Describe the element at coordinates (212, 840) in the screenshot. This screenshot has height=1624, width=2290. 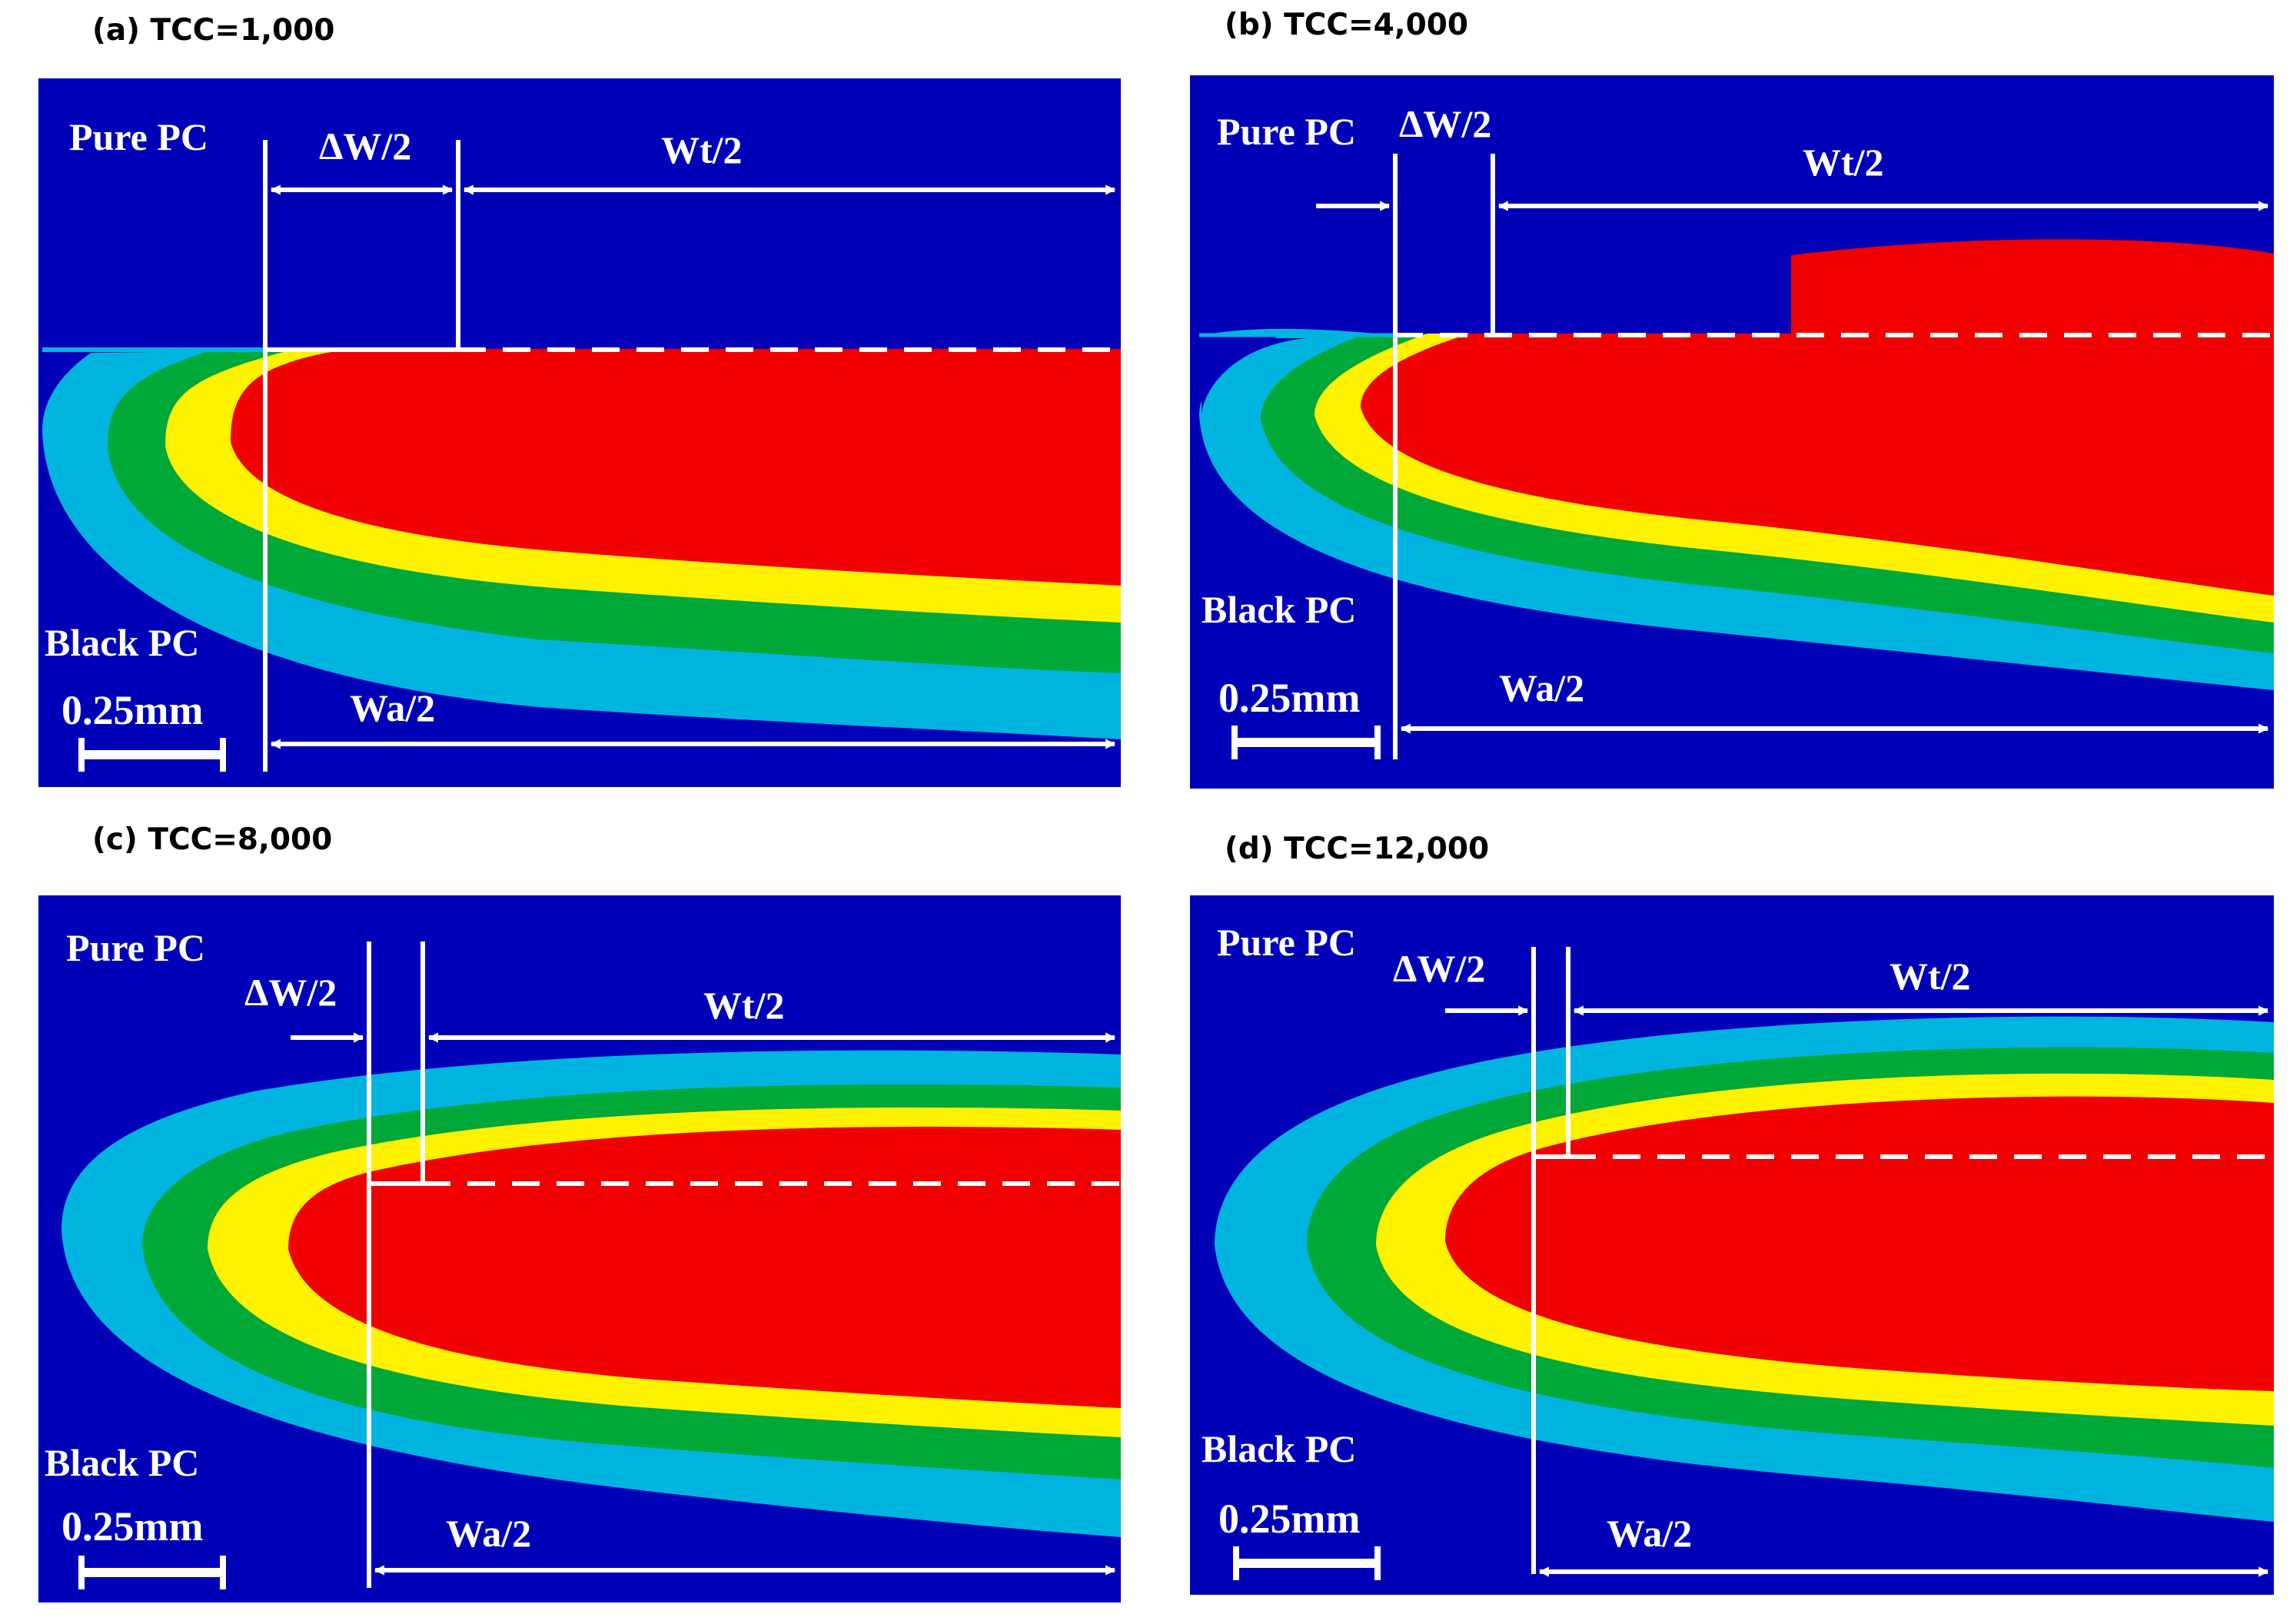
I see `panel-c-caption: (c) TCC=8,000` at that location.